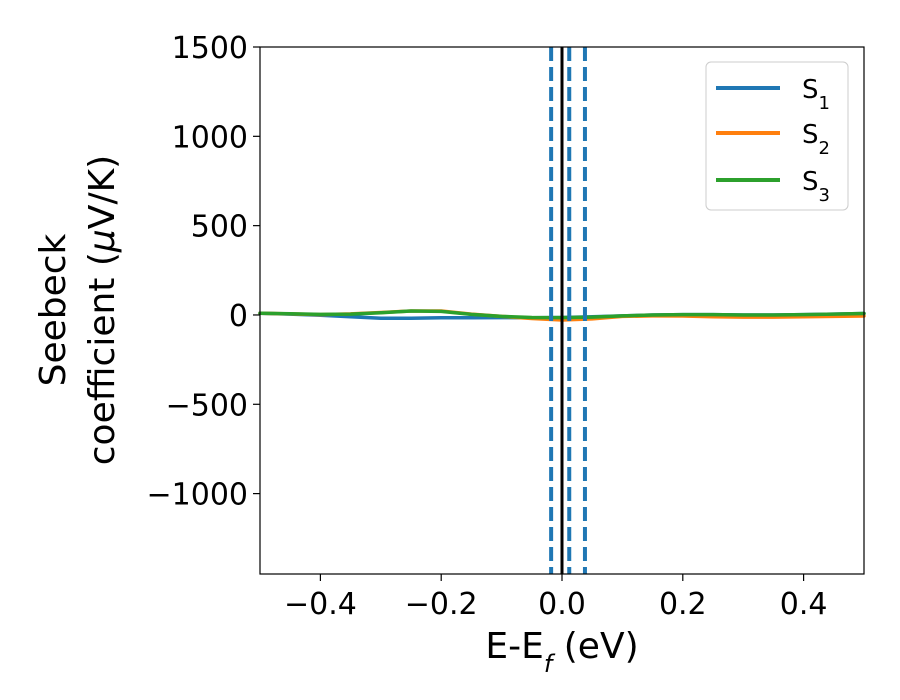 The image size is (900, 700). I want to click on x-tick-label: 0.0, so click(562, 604).